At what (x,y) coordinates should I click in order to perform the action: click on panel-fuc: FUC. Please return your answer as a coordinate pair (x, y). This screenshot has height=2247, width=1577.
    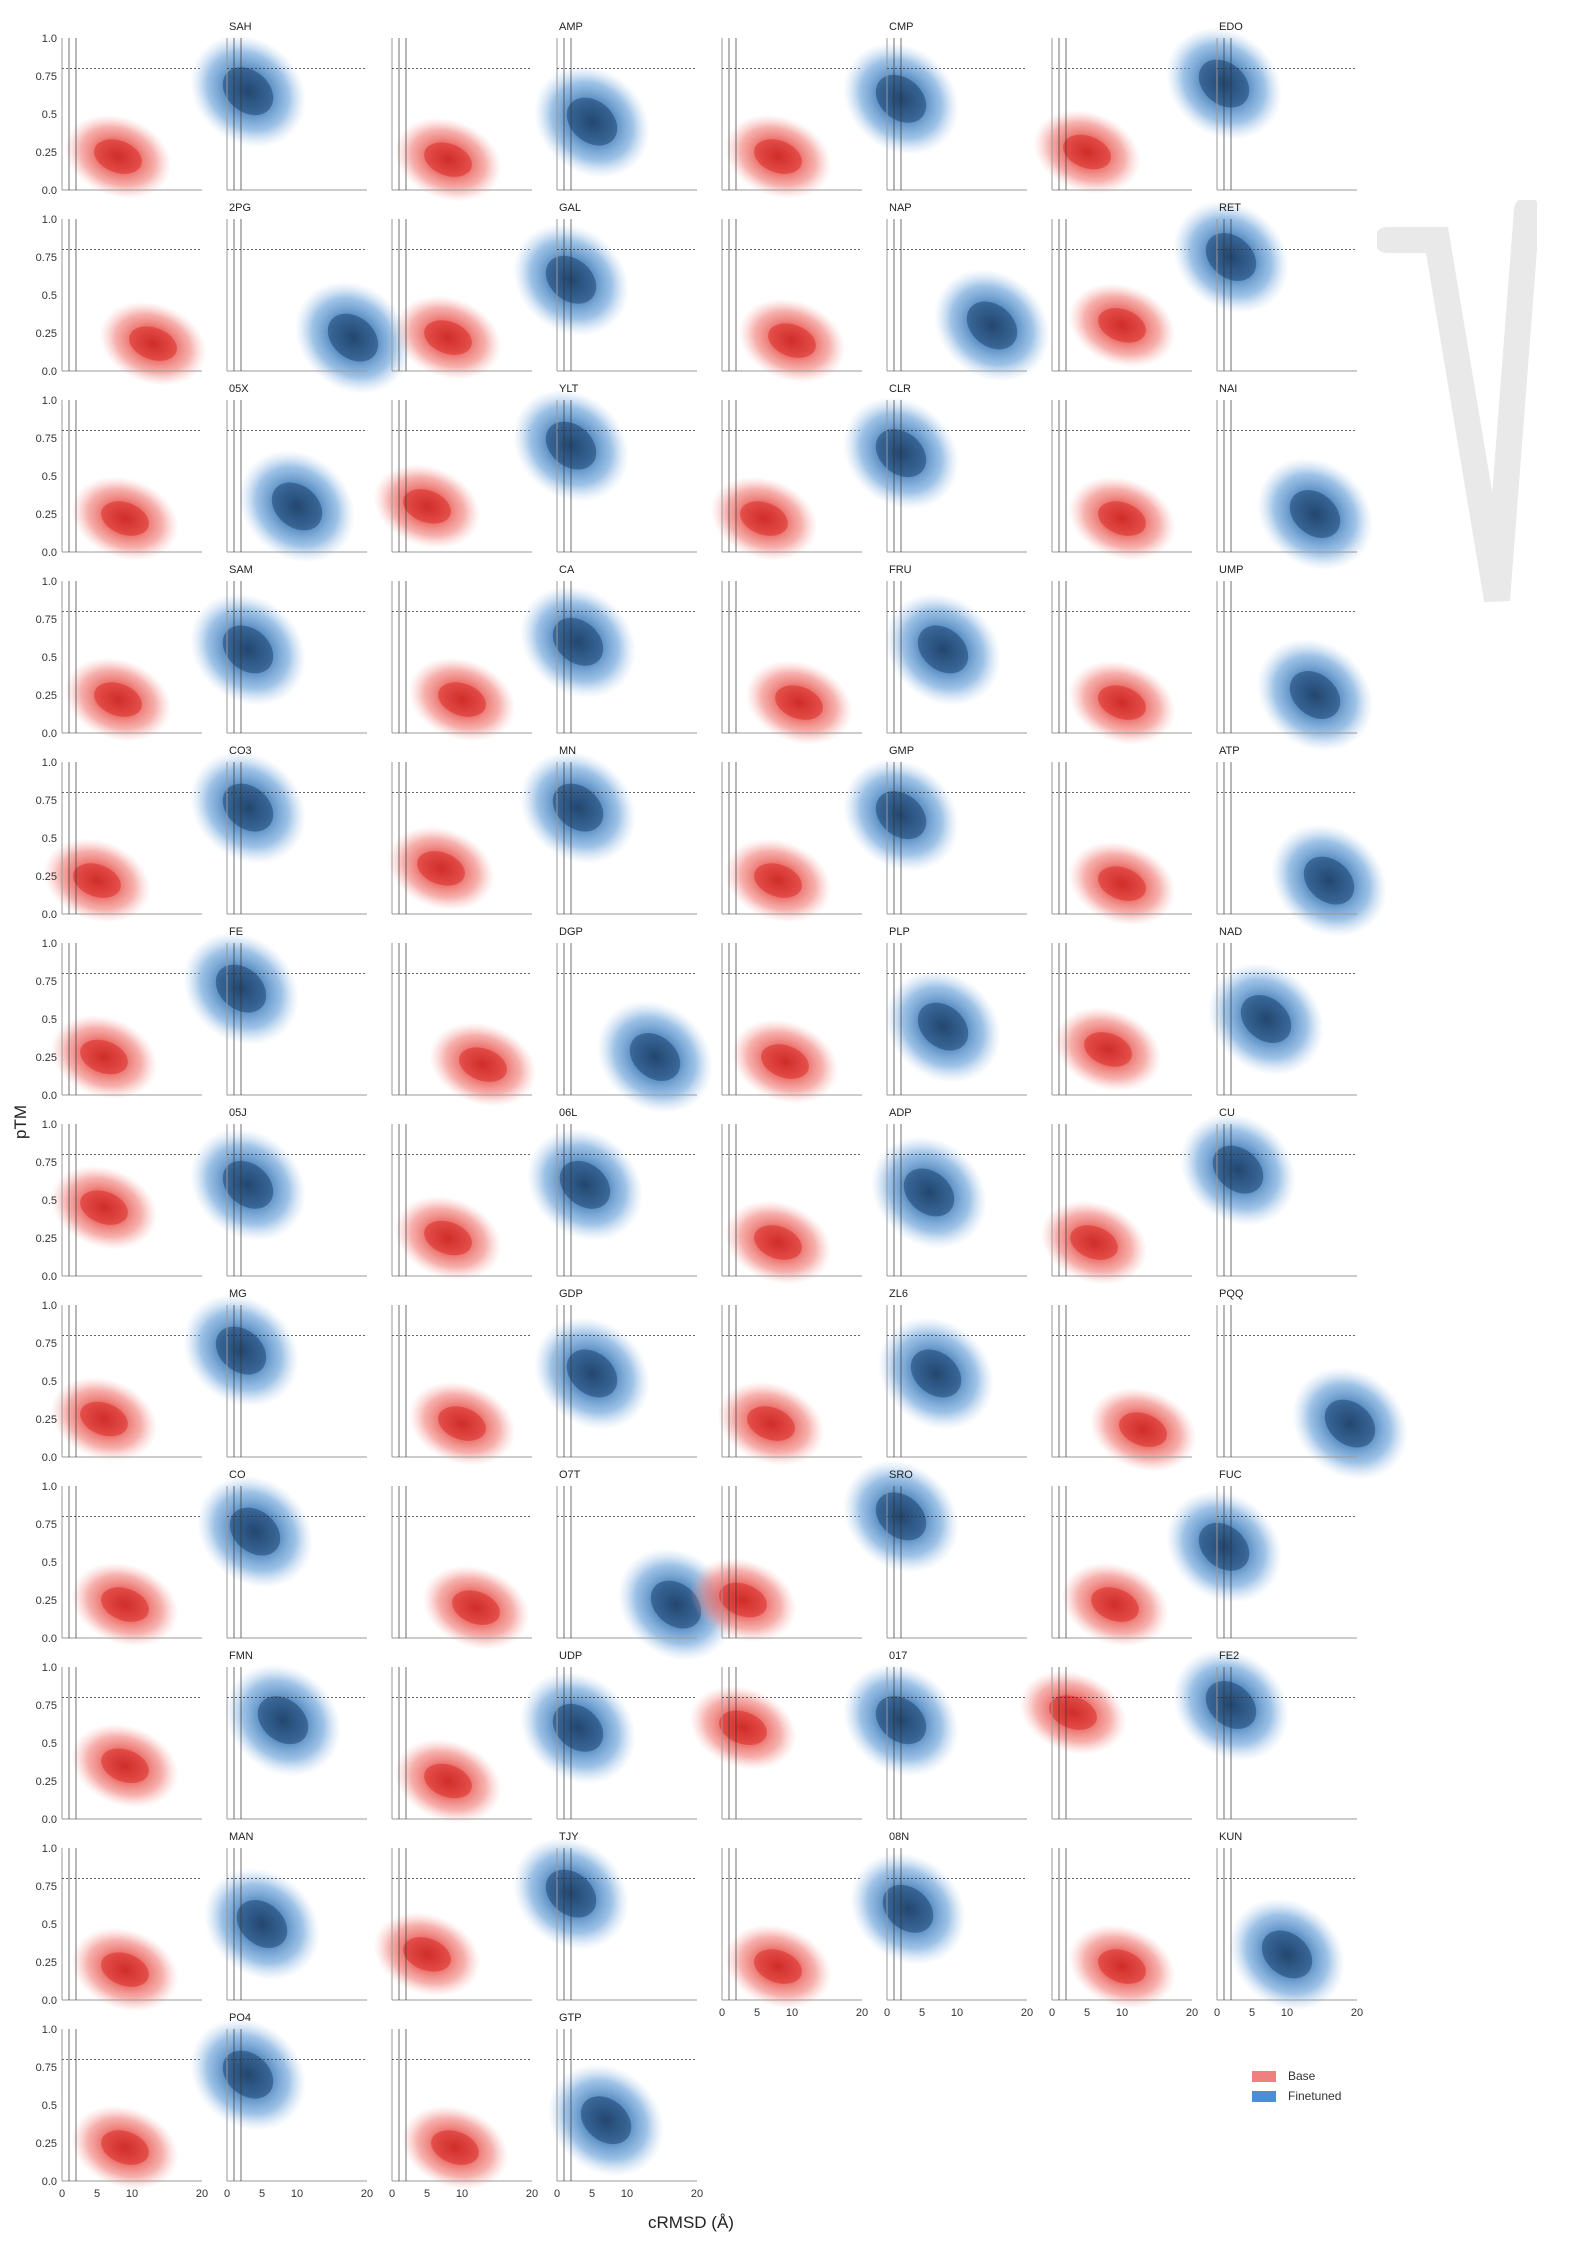
    Looking at the image, I should click on (1261, 1554).